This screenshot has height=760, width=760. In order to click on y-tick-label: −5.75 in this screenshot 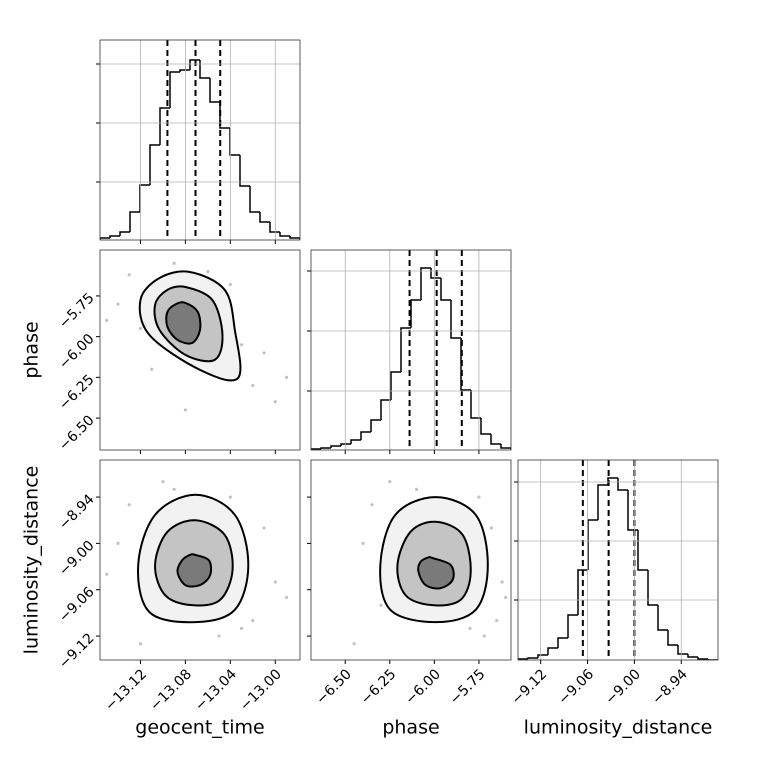, I will do `click(77, 311)`.